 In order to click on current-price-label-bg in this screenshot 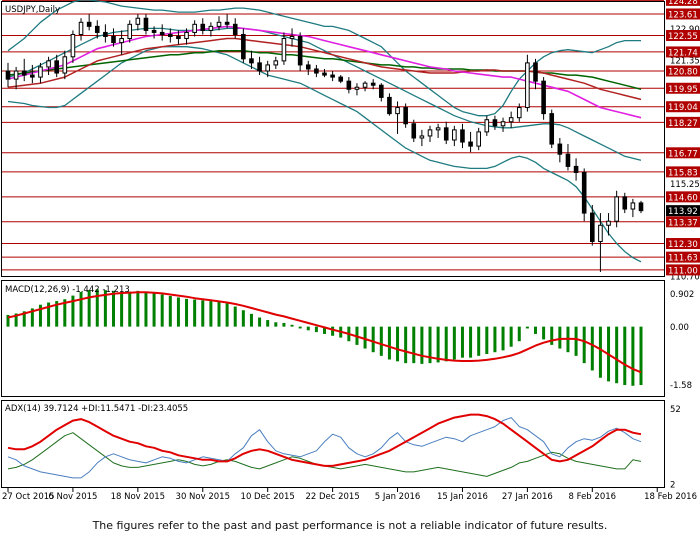, I will do `click(683, 211)`.